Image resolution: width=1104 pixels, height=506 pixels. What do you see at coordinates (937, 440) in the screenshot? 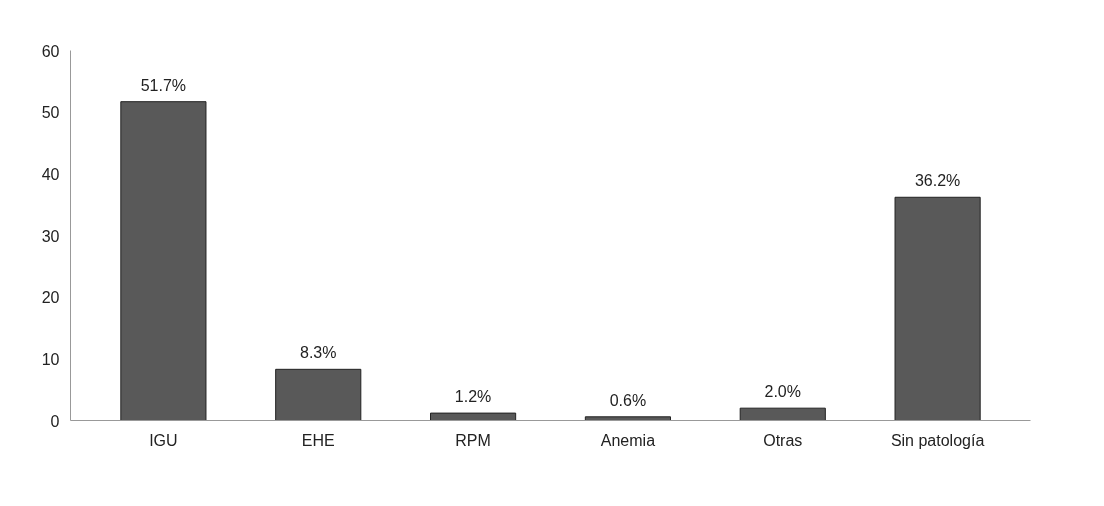
I see `x-tick-label: Sin patología` at bounding box center [937, 440].